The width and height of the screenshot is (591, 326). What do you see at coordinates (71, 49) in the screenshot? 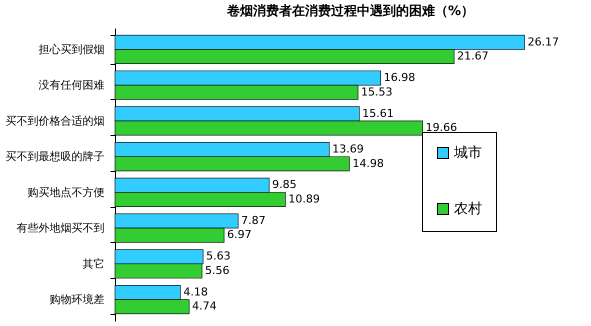
I see `y-tick-label: 担心买到假烟` at bounding box center [71, 49].